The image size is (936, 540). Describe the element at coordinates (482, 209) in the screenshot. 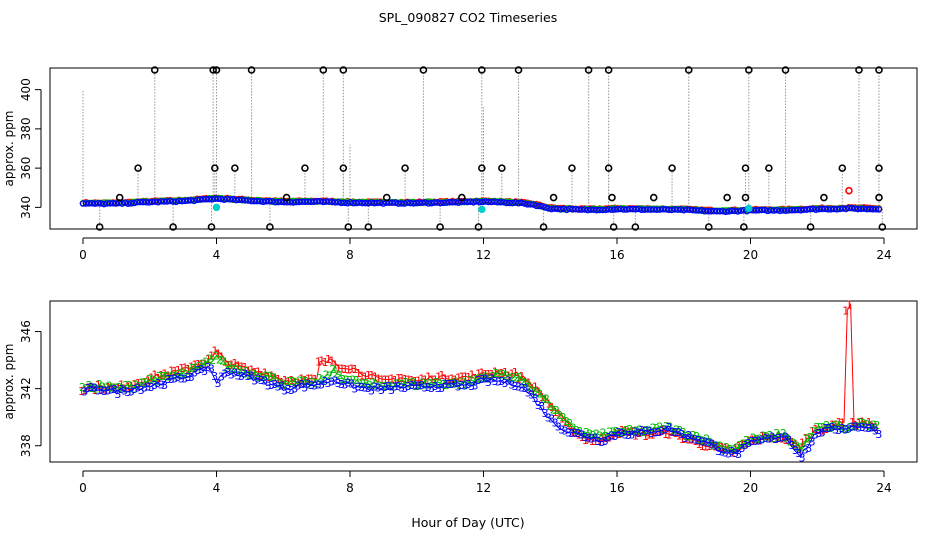

I see `calibration-marker` at that location.